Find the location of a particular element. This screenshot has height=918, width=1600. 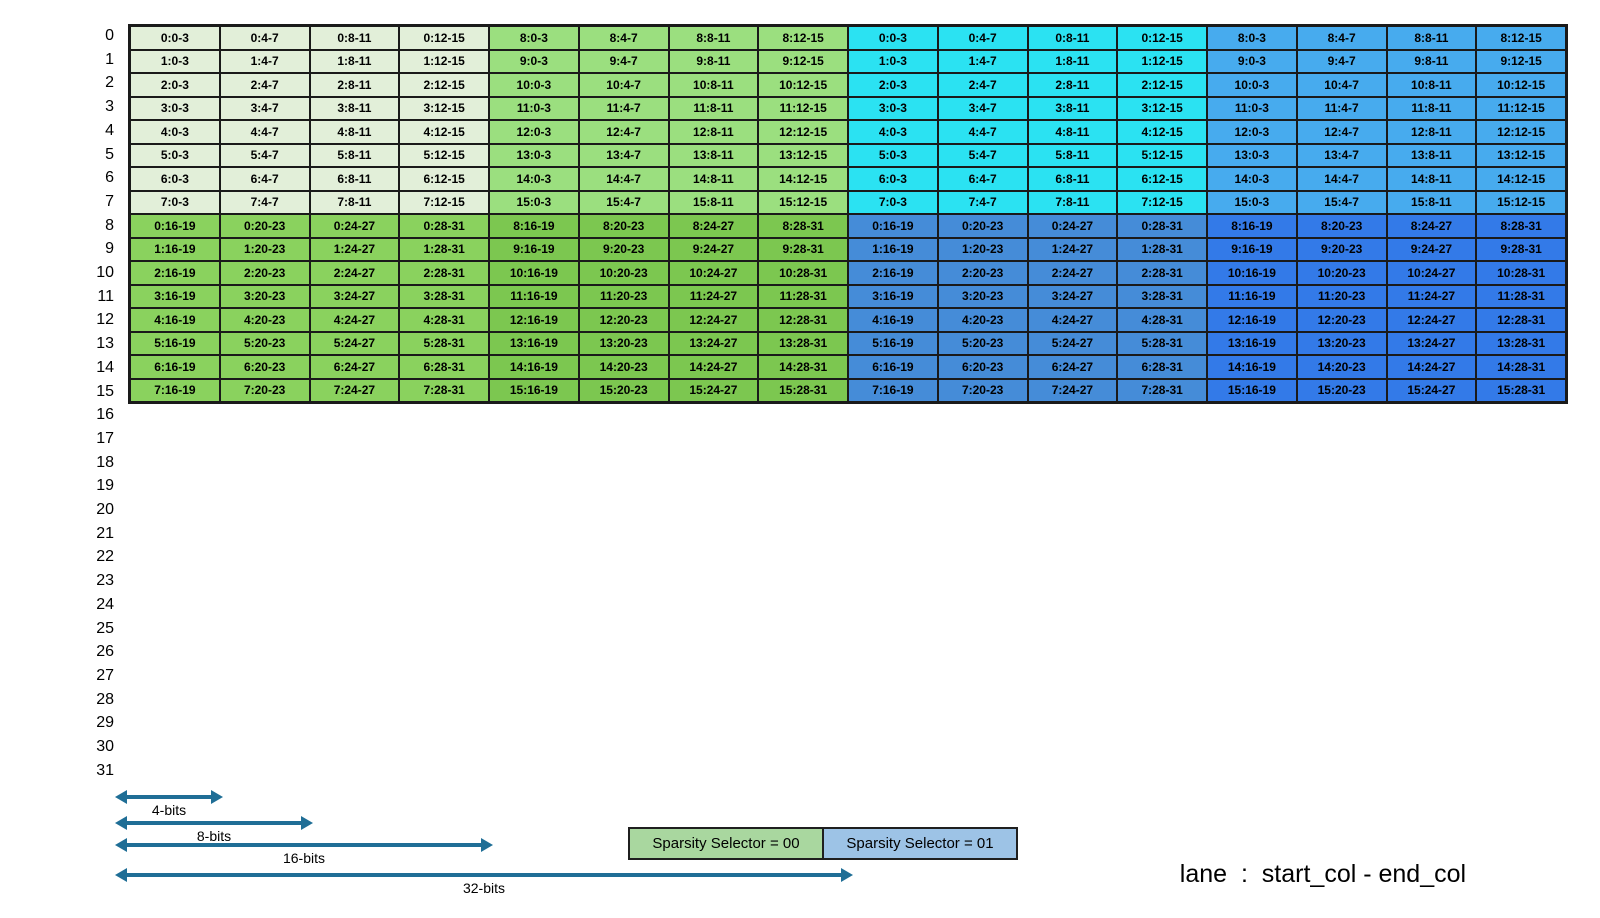

grid-cell: 0:4-7 is located at coordinates (982, 38).